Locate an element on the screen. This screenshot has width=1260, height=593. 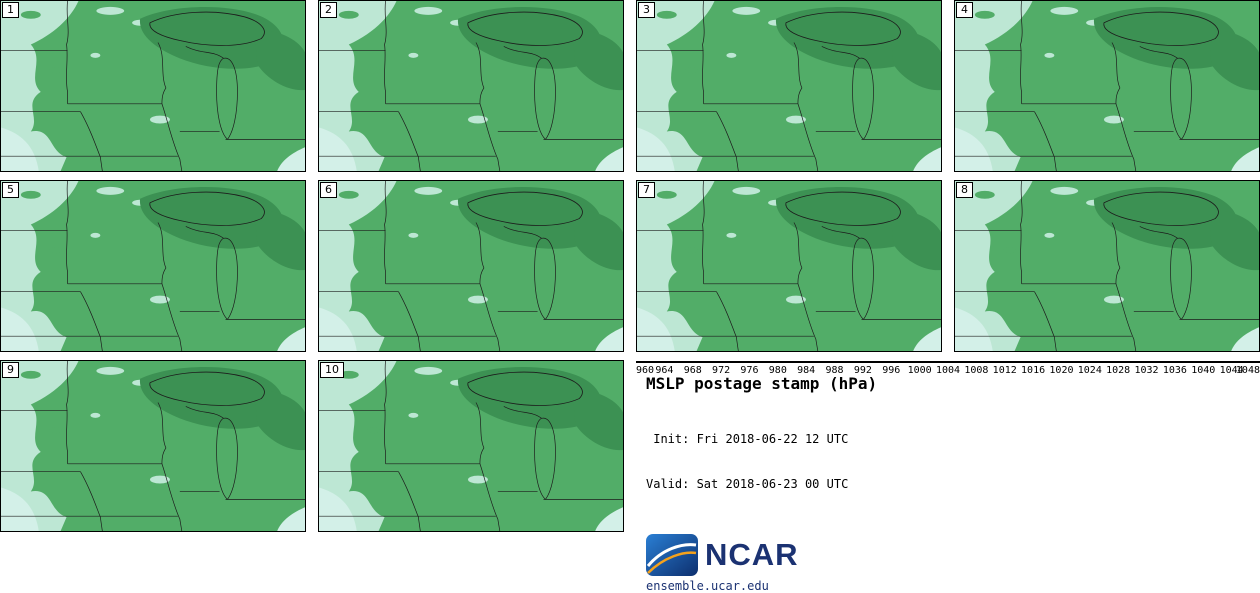
map-panel-10: 10 is located at coordinates (471, 446).